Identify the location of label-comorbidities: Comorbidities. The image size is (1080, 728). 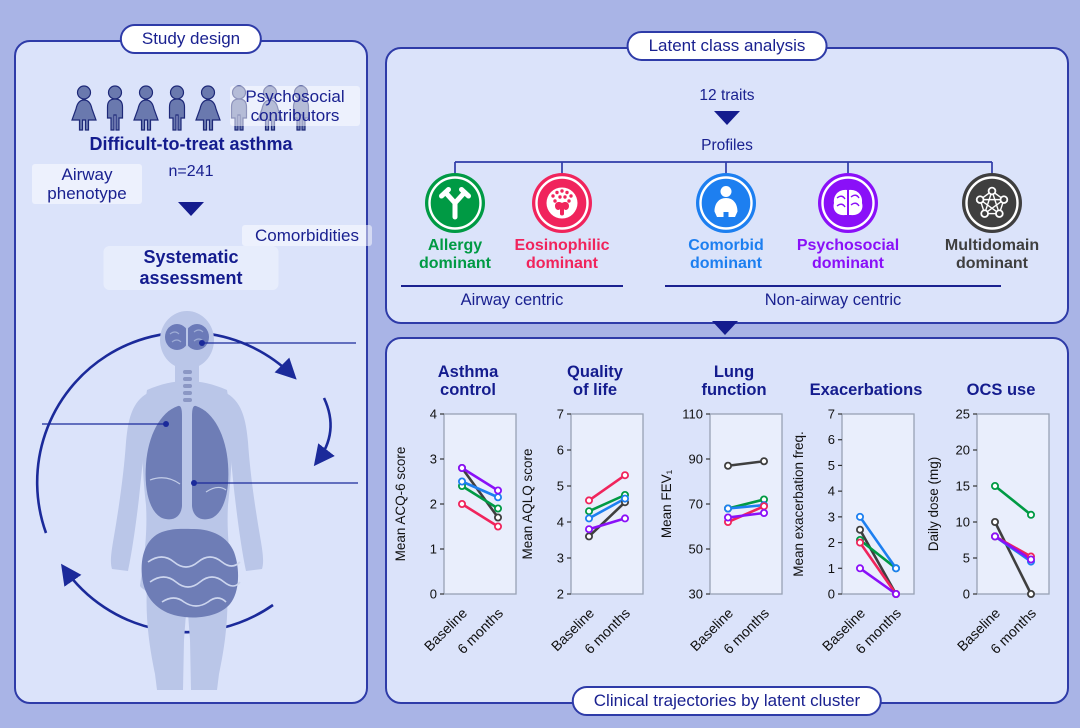
(307, 236).